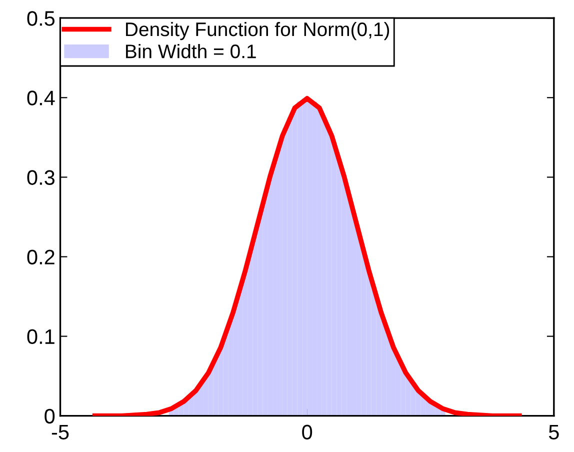 The width and height of the screenshot is (574, 452). What do you see at coordinates (41, 18) in the screenshot?
I see `y-tick-label: 0.5` at bounding box center [41, 18].